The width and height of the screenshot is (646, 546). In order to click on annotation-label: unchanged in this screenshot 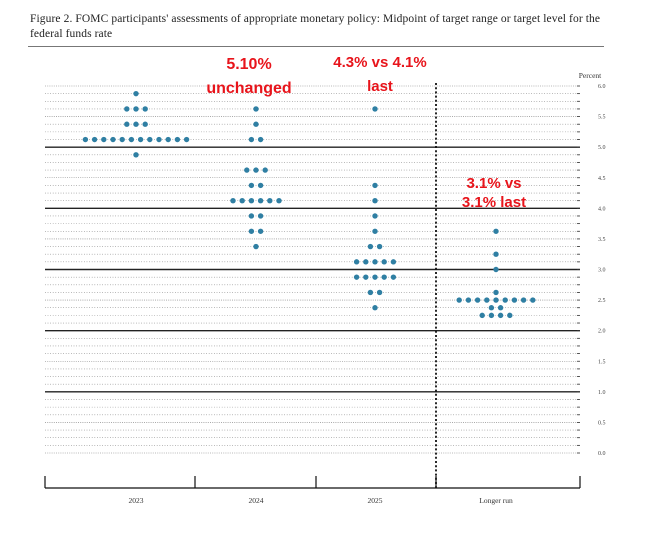, I will do `click(248, 88)`.